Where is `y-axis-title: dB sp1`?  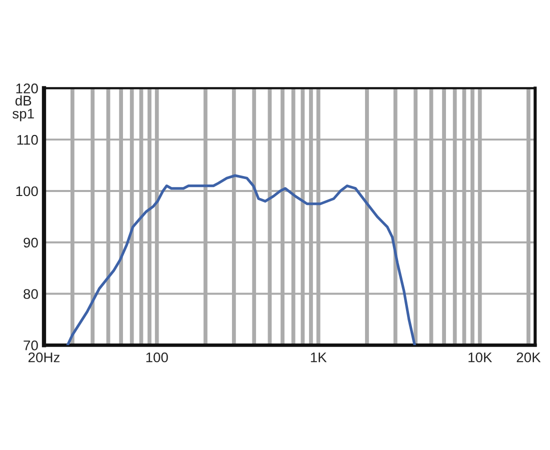 y-axis-title: dB sp1 is located at coordinates (23, 108).